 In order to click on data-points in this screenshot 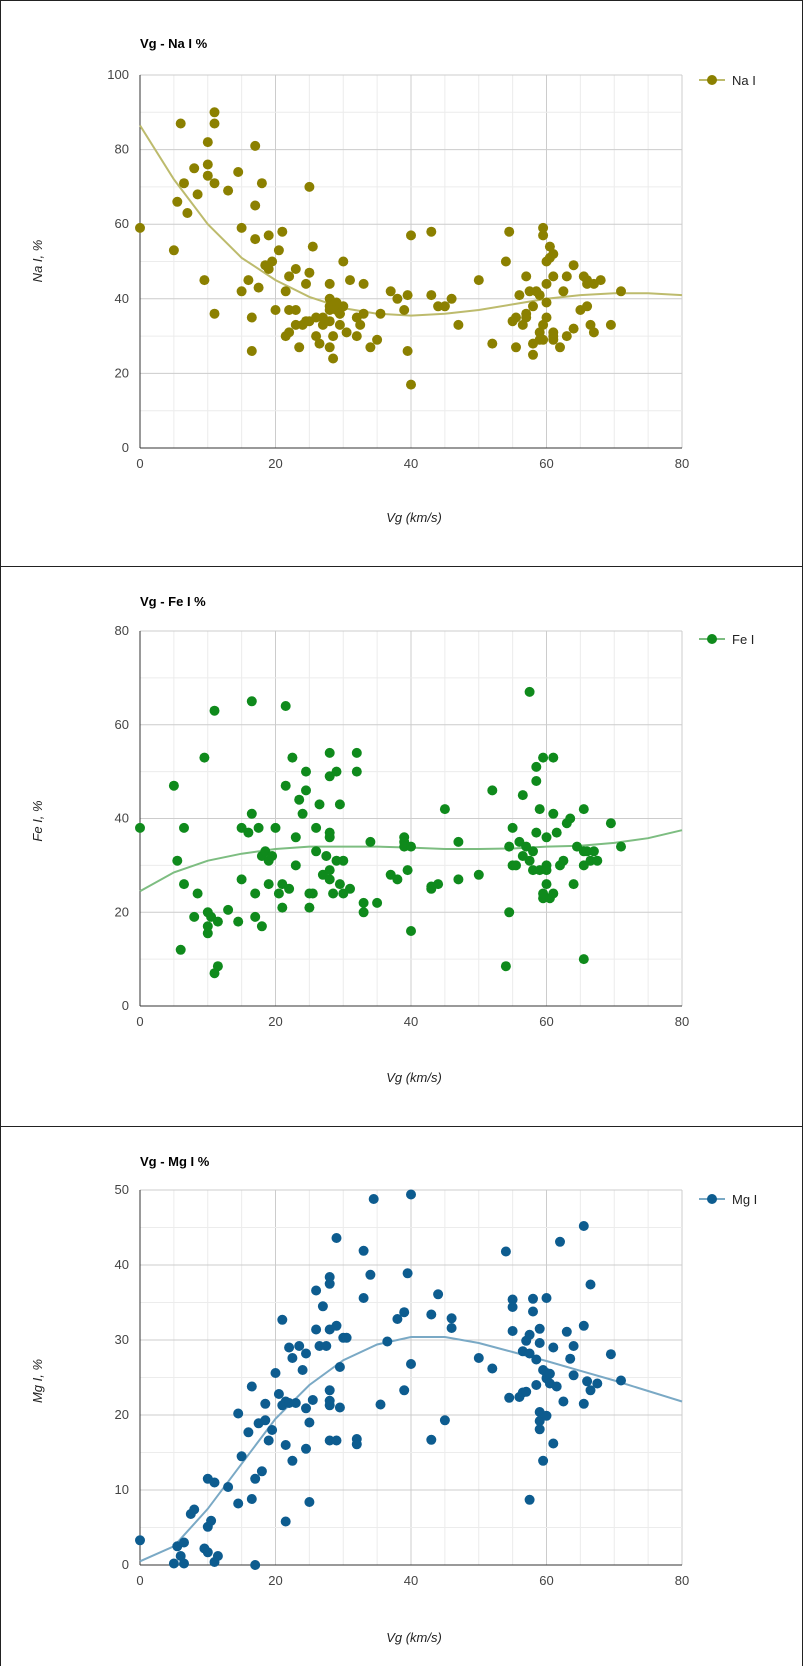, I will do `click(380, 248)`.